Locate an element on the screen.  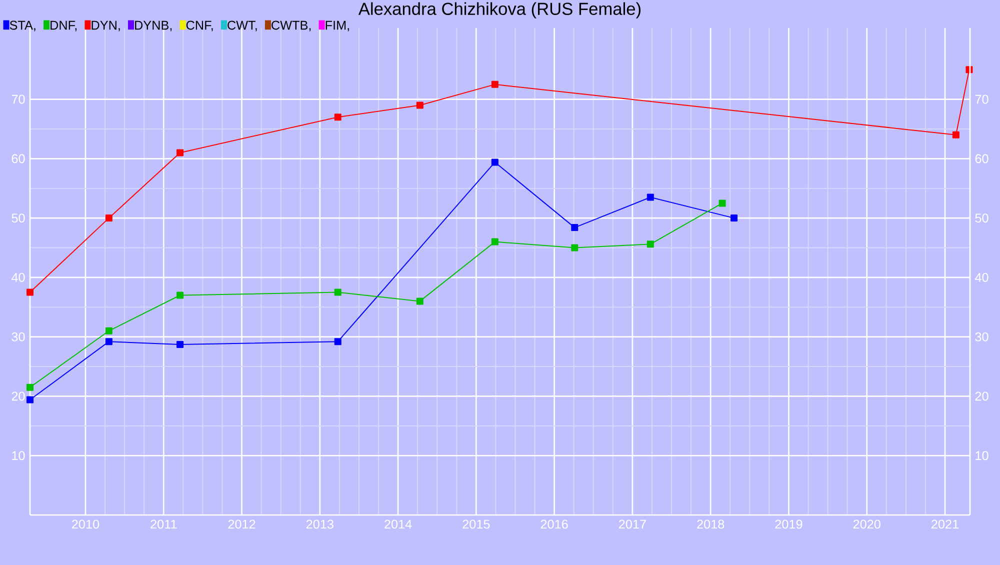
y-tick-label: 20 is located at coordinates (18, 396).